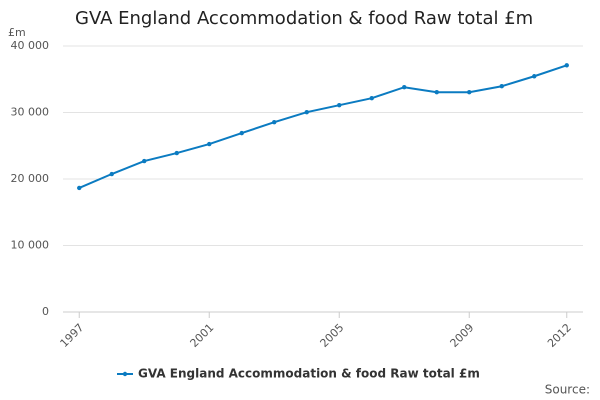 This screenshot has height=400, width=600. I want to click on y-tick-label: 10 000, so click(30, 245).